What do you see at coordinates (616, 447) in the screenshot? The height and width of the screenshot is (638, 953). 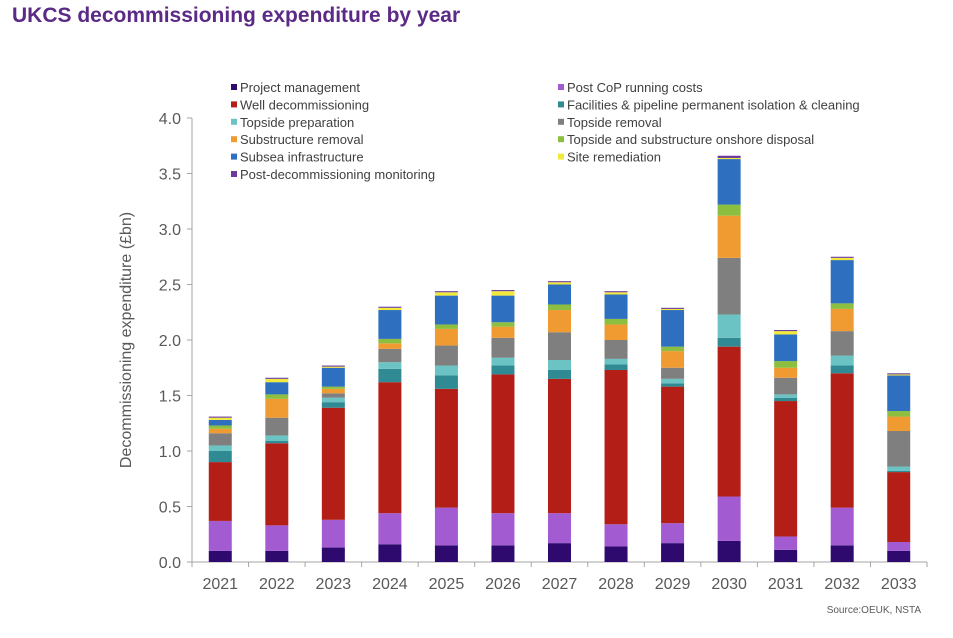 I see `bar-segment-2028-well-decommissioning` at bounding box center [616, 447].